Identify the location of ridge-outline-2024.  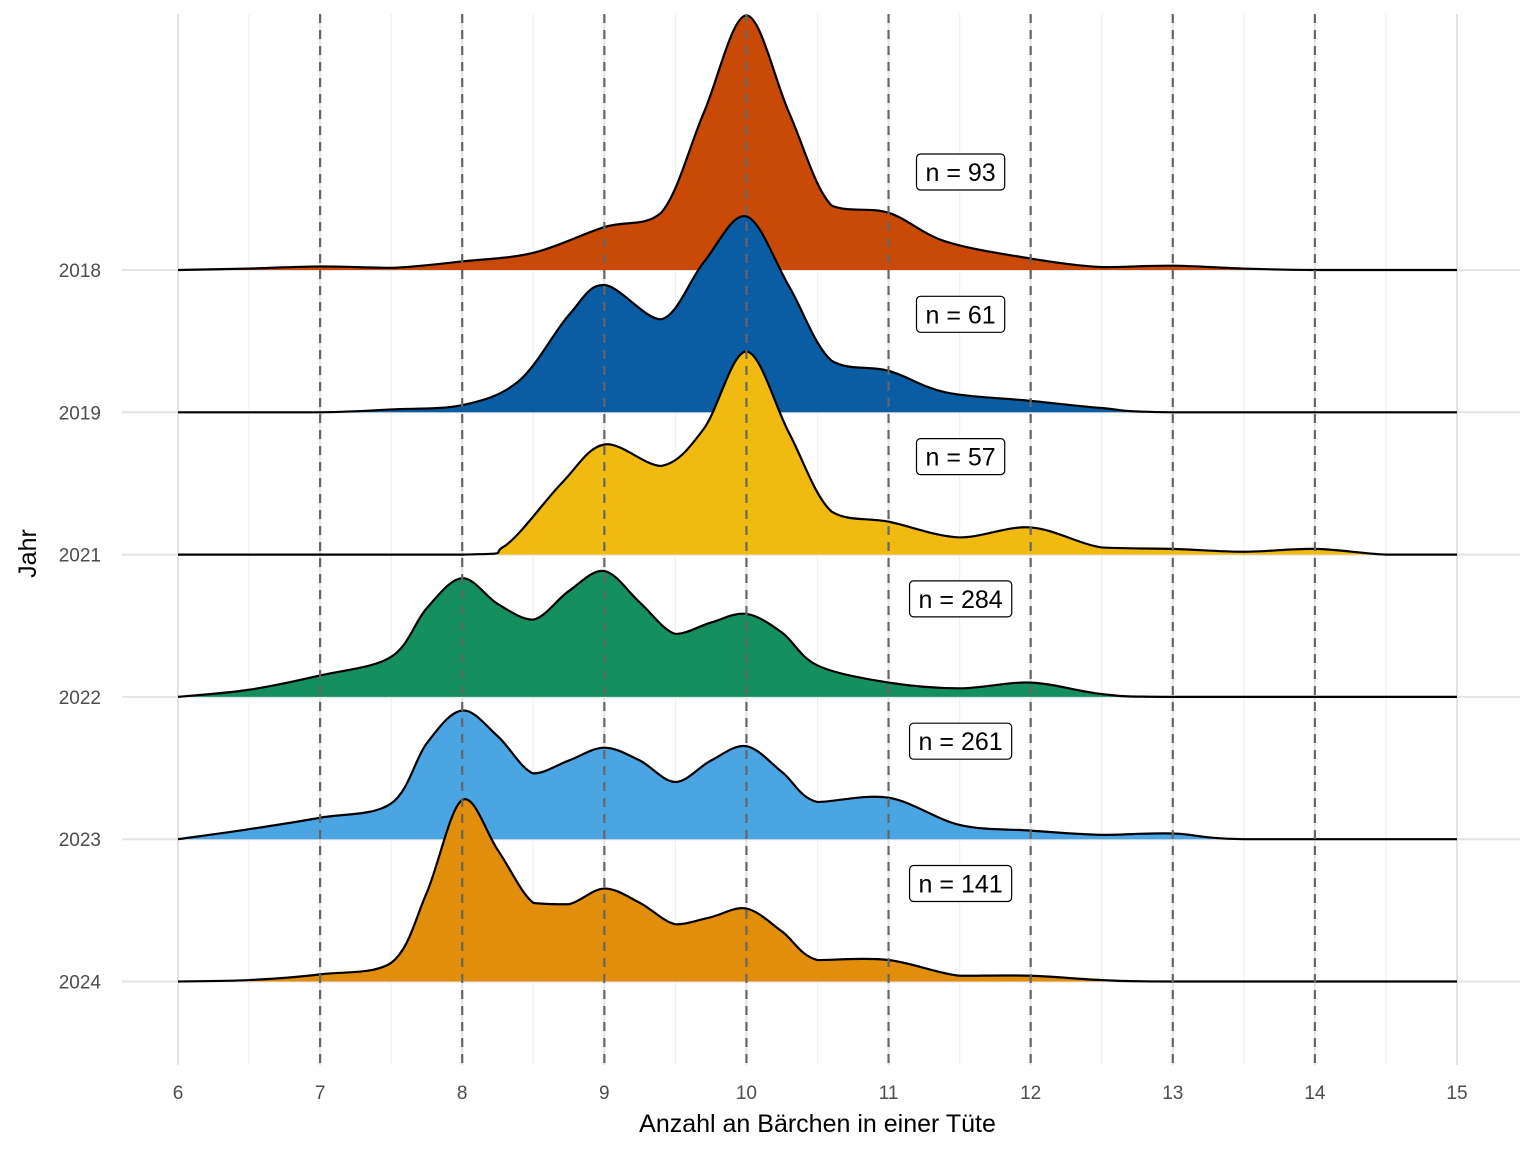
(817, 890).